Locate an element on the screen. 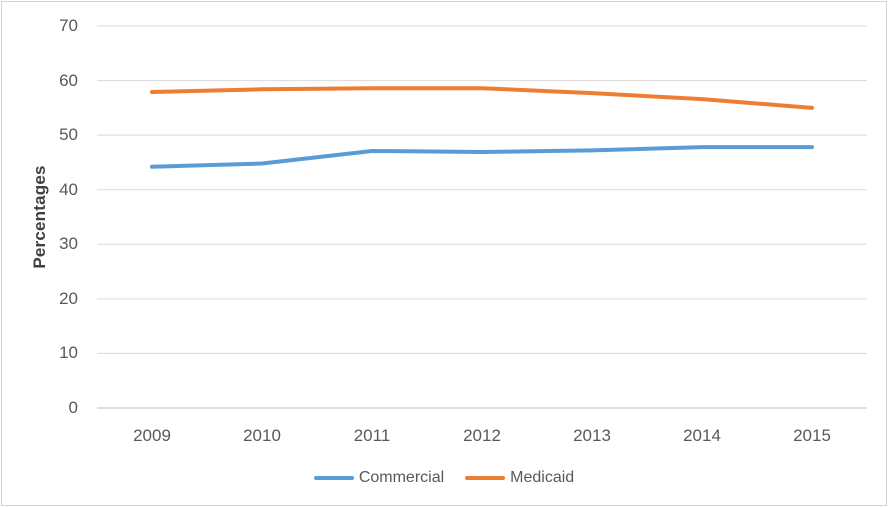 The image size is (888, 507). legend: Commercial Medicaid is located at coordinates (444, 478).